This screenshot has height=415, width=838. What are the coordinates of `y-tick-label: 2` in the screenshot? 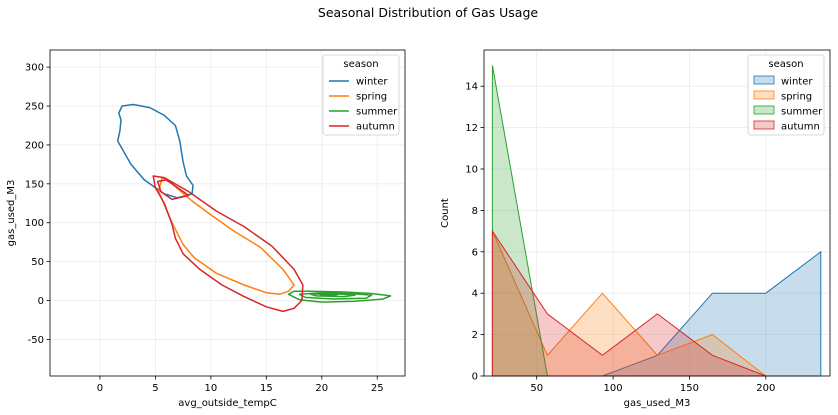 It's located at (475, 335).